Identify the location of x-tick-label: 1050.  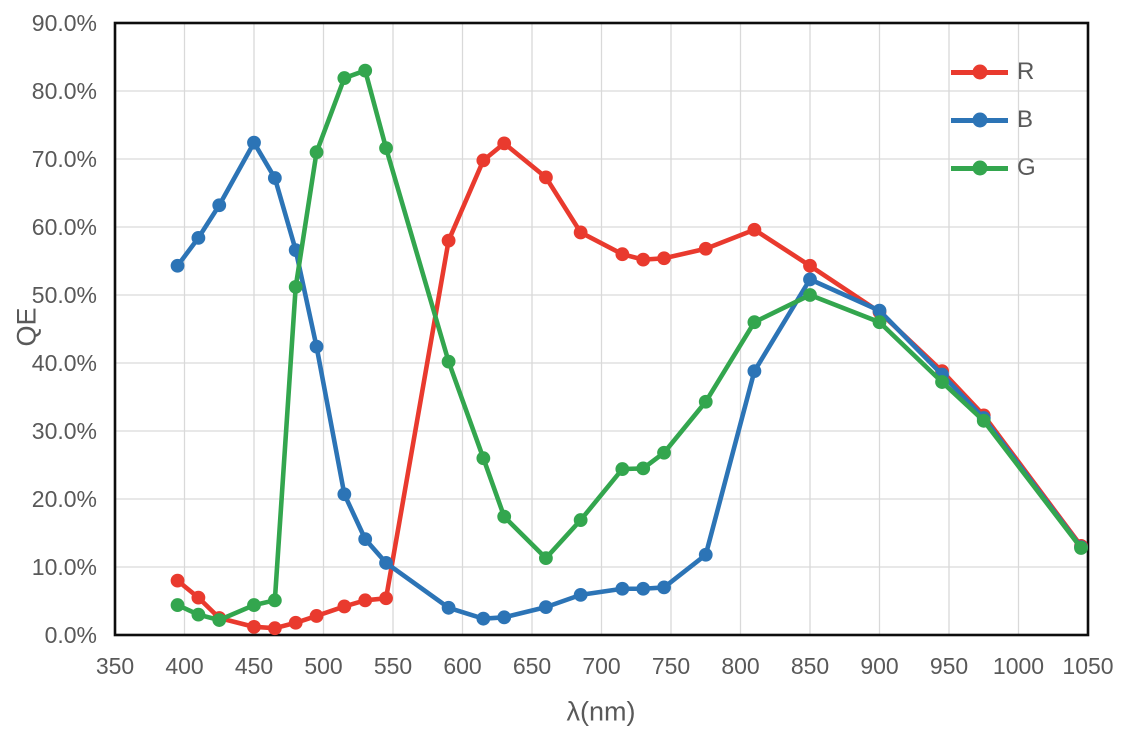
(1087, 666).